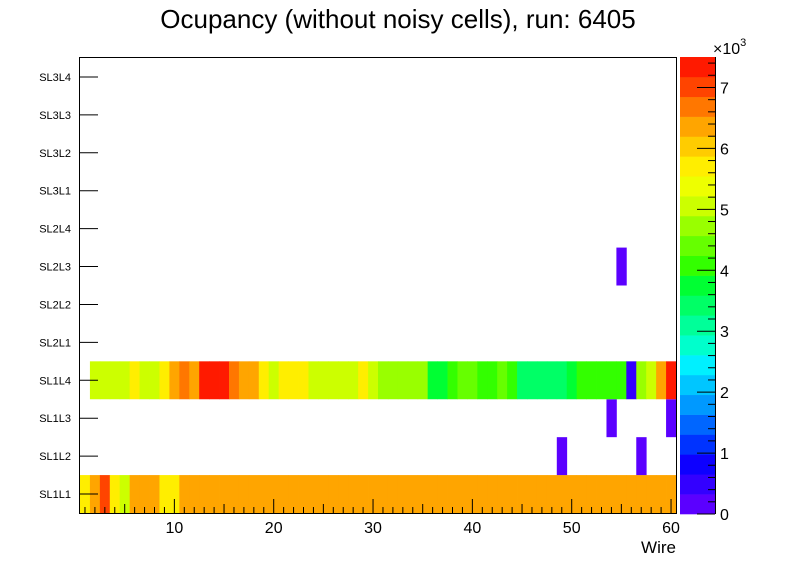 The image size is (796, 572). What do you see at coordinates (743, 43) in the screenshot?
I see `color-axis-exponent: 3` at bounding box center [743, 43].